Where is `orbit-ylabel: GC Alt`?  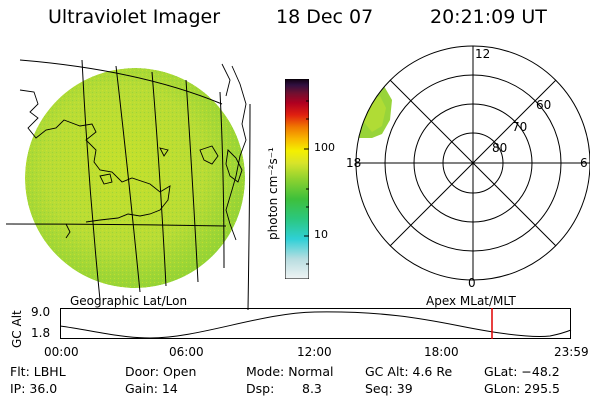 orbit-ylabel: GC Alt is located at coordinates (17, 329).